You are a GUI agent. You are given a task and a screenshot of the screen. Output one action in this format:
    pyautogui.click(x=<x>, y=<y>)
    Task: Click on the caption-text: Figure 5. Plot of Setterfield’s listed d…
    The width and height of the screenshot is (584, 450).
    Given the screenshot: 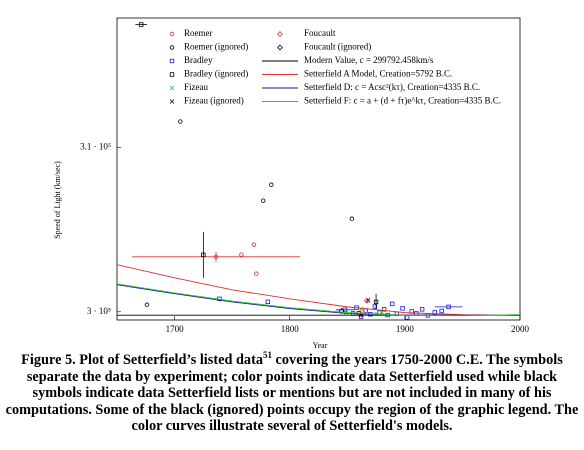 What is the action you would take?
    pyautogui.click(x=142, y=360)
    